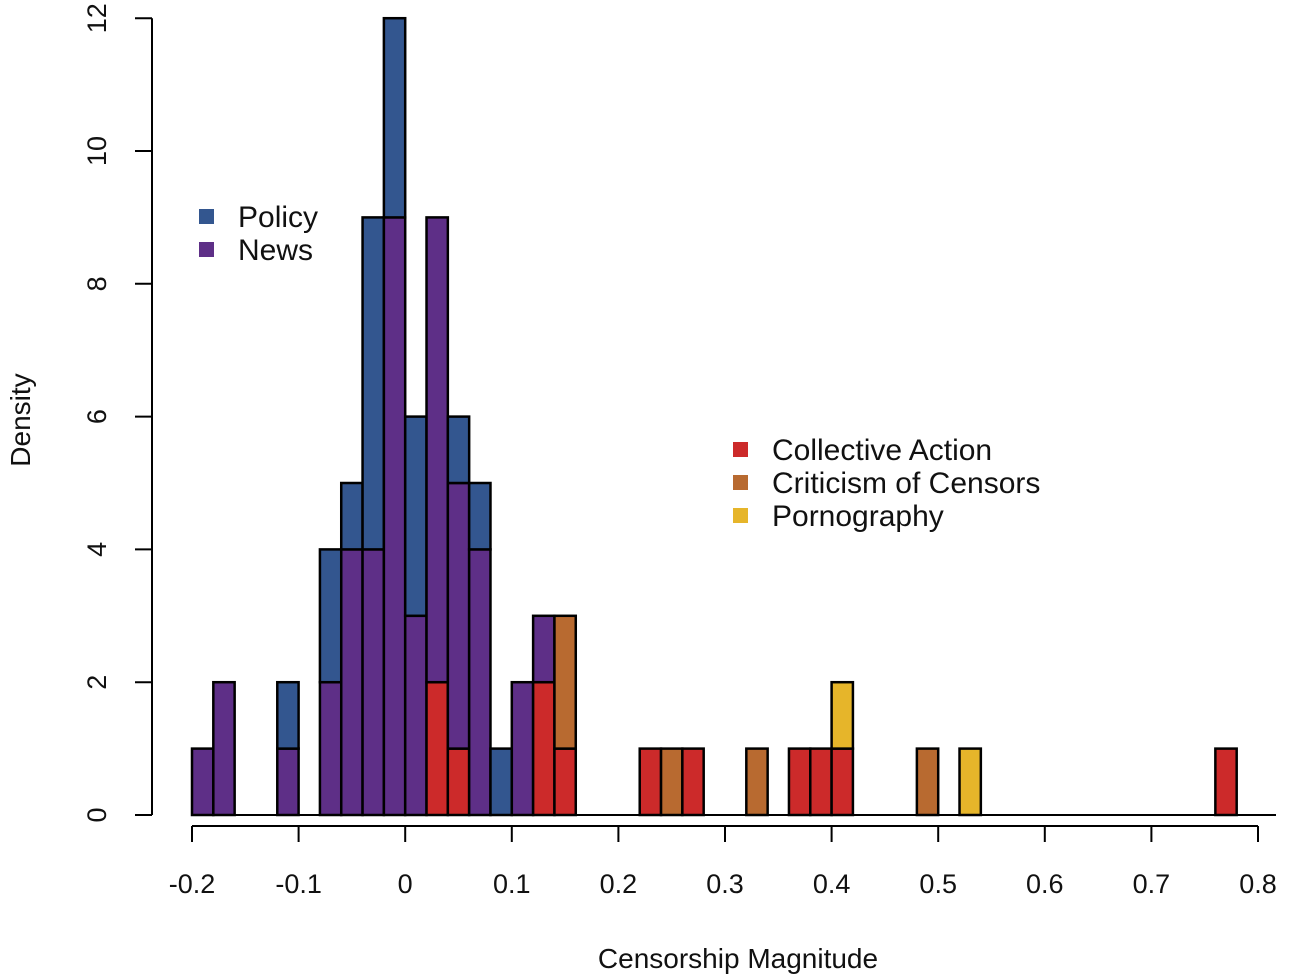 The image size is (1289, 976). Describe the element at coordinates (405, 884) in the screenshot. I see `x-tick-label: 0` at that location.